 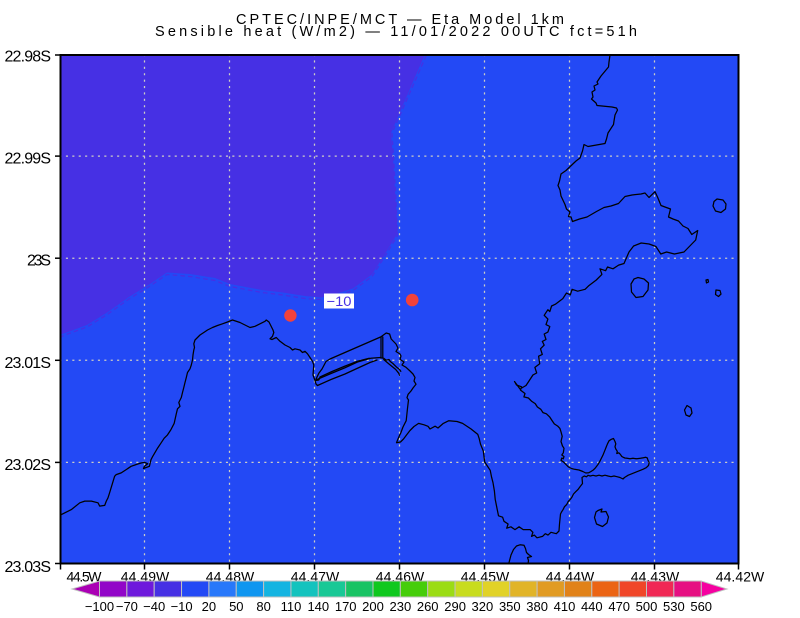 What do you see at coordinates (154, 606) in the screenshot?
I see `svg-text: −40` at bounding box center [154, 606].